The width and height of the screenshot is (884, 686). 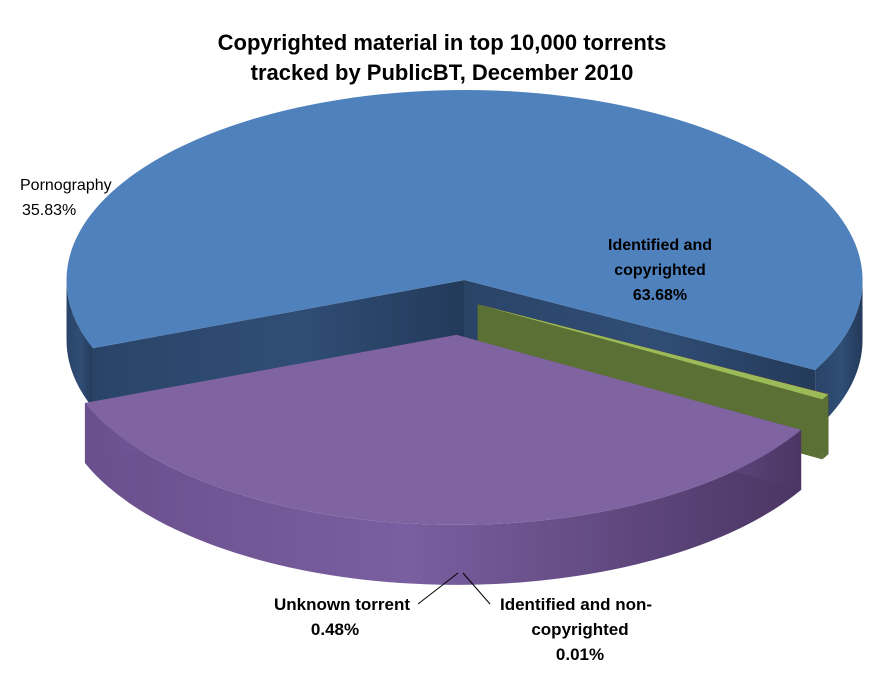 What do you see at coordinates (66, 185) in the screenshot?
I see `data-label-3-line-0: Pornography` at bounding box center [66, 185].